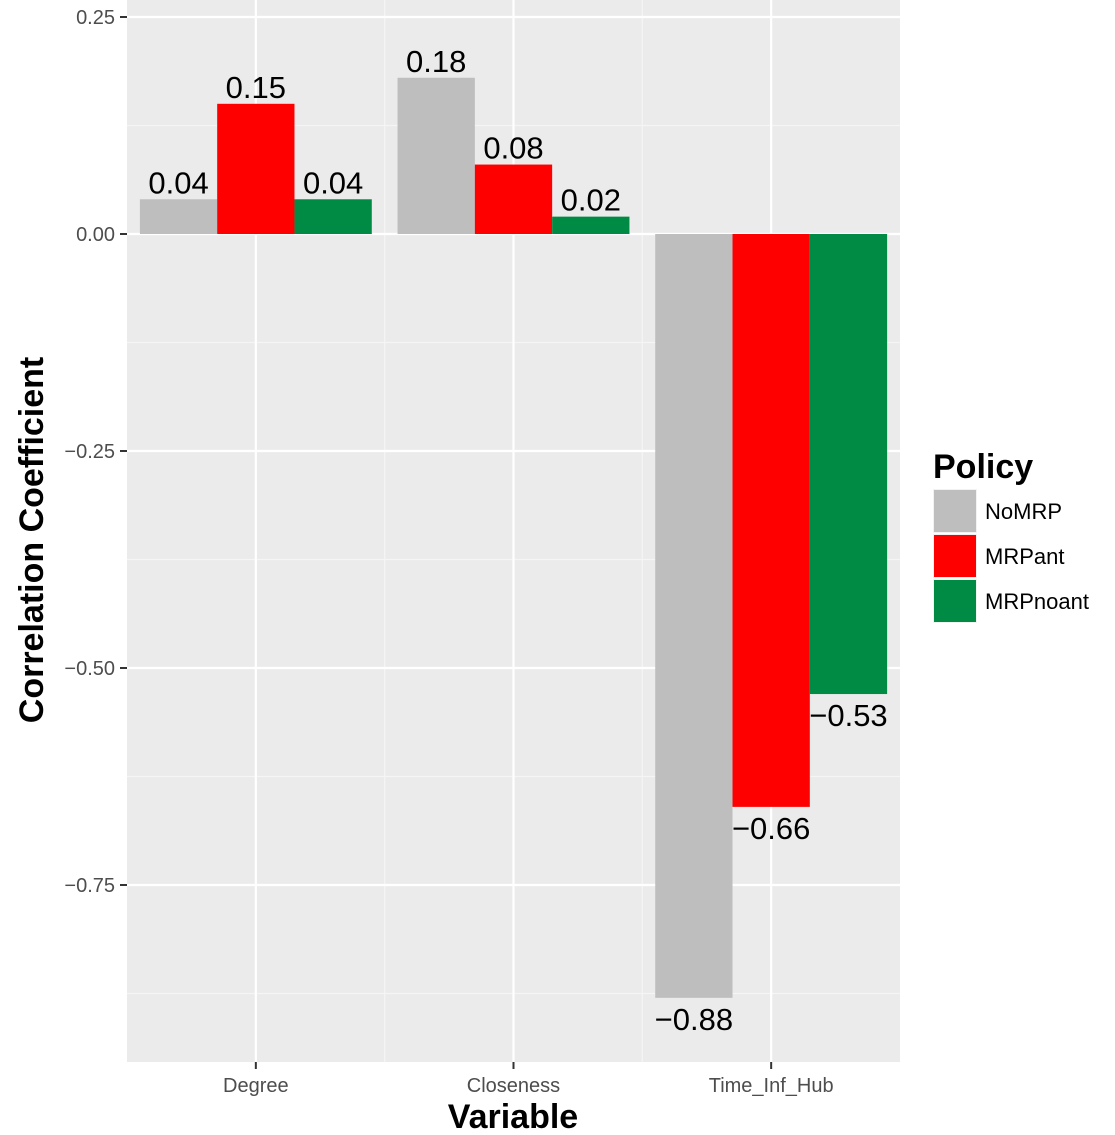 This screenshot has height=1135, width=1115. Describe the element at coordinates (513, 1086) in the screenshot. I see `x-tick-label: Closeness` at that location.